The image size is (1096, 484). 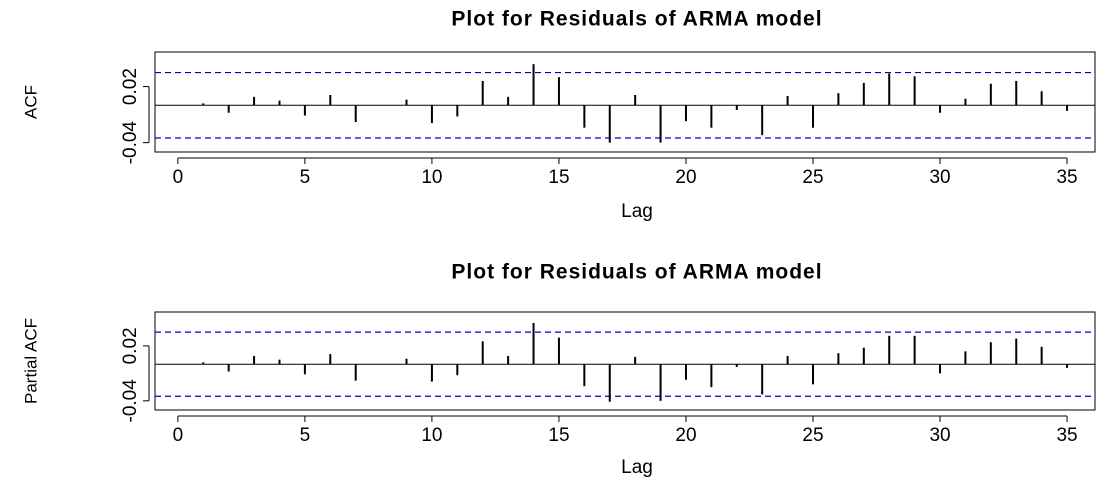 What do you see at coordinates (30, 361) in the screenshot?
I see `y-axis-label: Partial ACF` at bounding box center [30, 361].